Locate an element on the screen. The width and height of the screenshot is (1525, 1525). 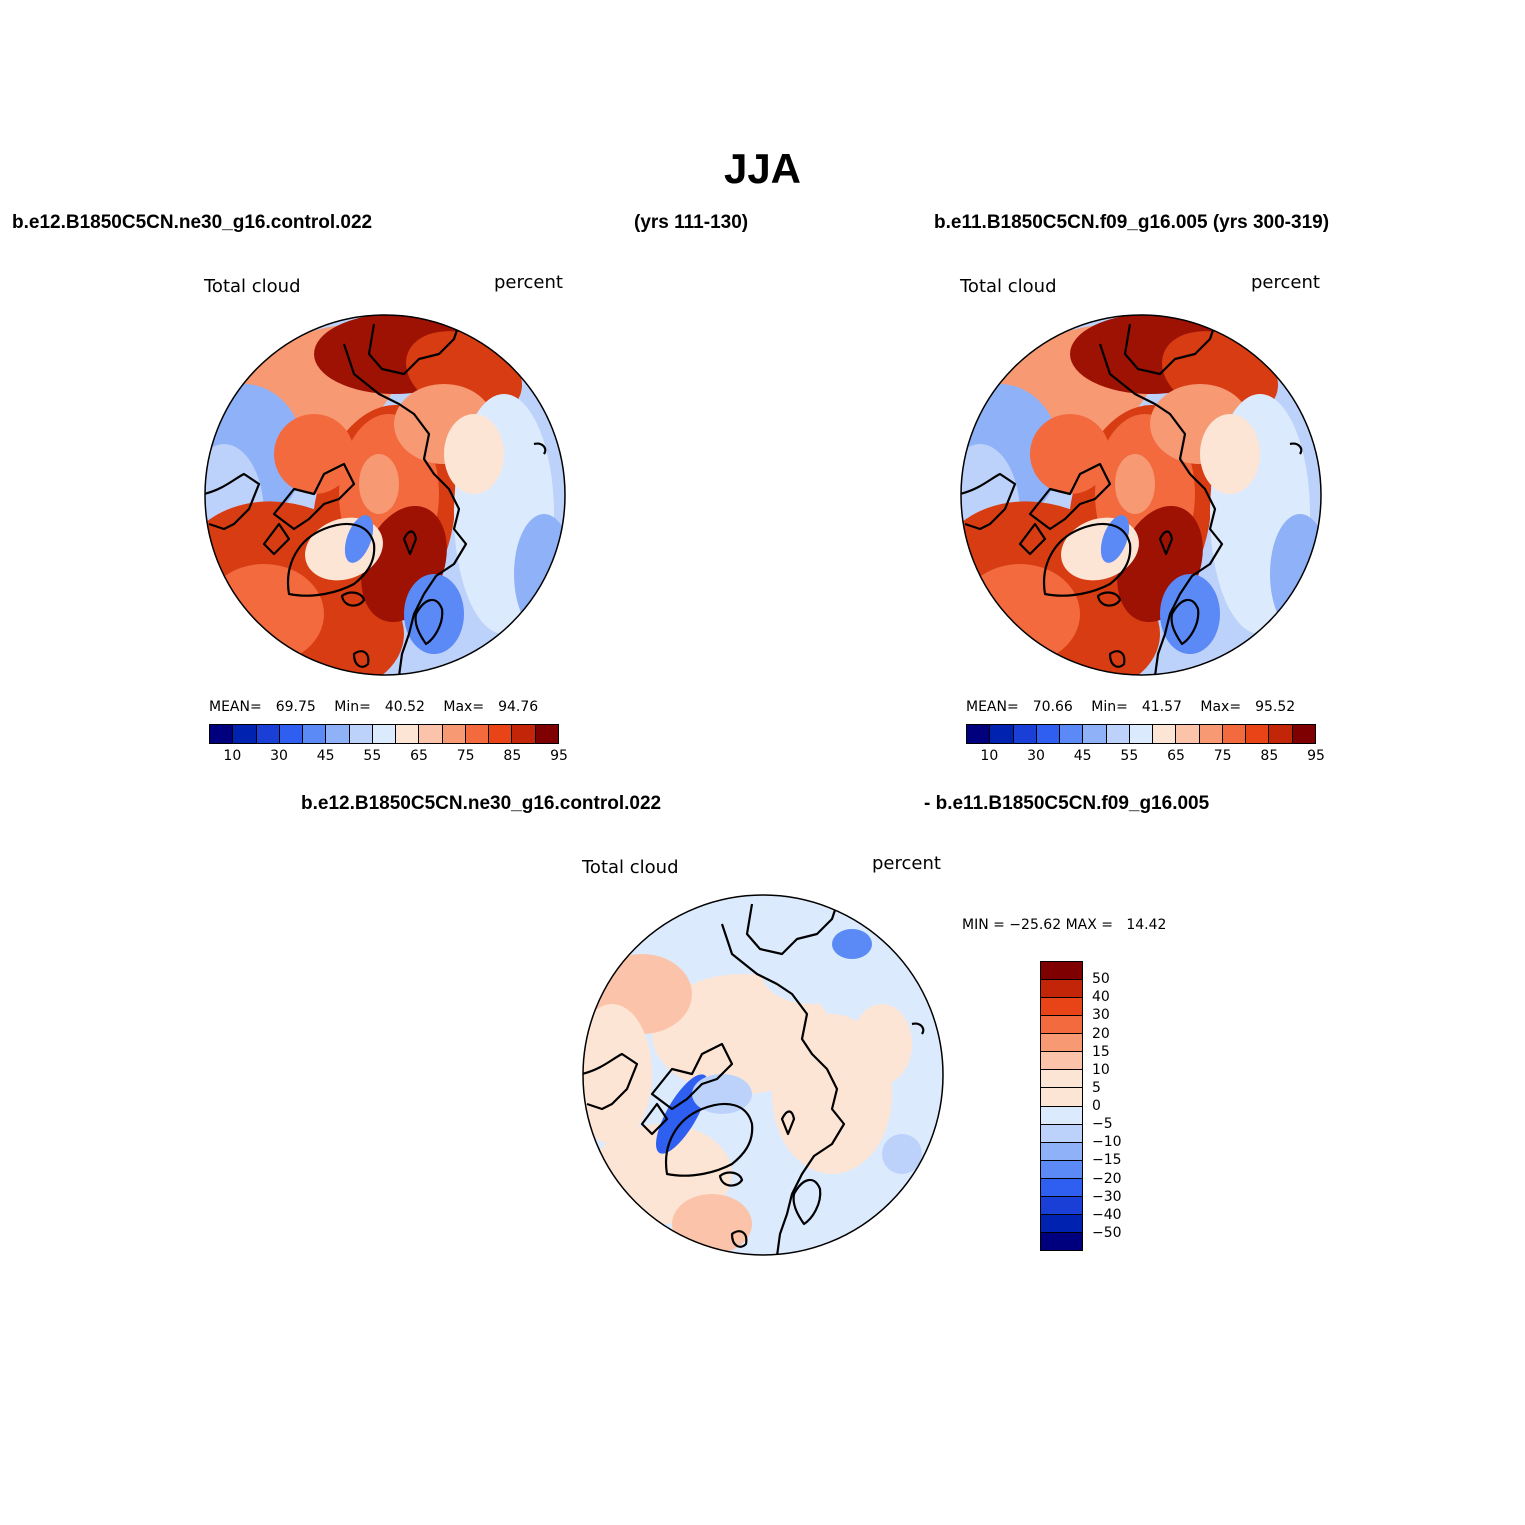
difference-colorbar-ticks: 50 40 30 20 15 10 5 0 −5 −10 −15 −20 −30 −40 −50 is located at coordinates (1118, 1106).